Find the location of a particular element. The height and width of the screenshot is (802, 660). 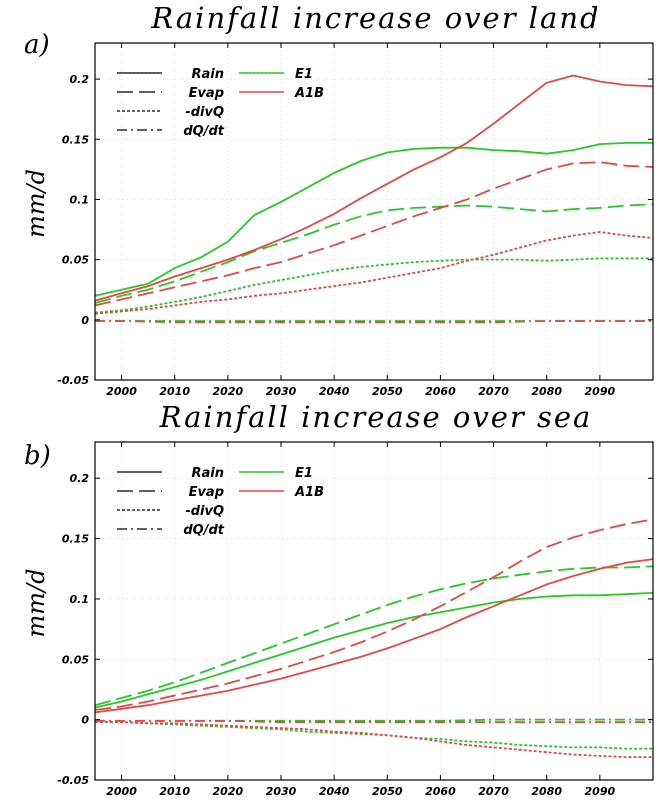

panel-label: a) is located at coordinates (37, 45).